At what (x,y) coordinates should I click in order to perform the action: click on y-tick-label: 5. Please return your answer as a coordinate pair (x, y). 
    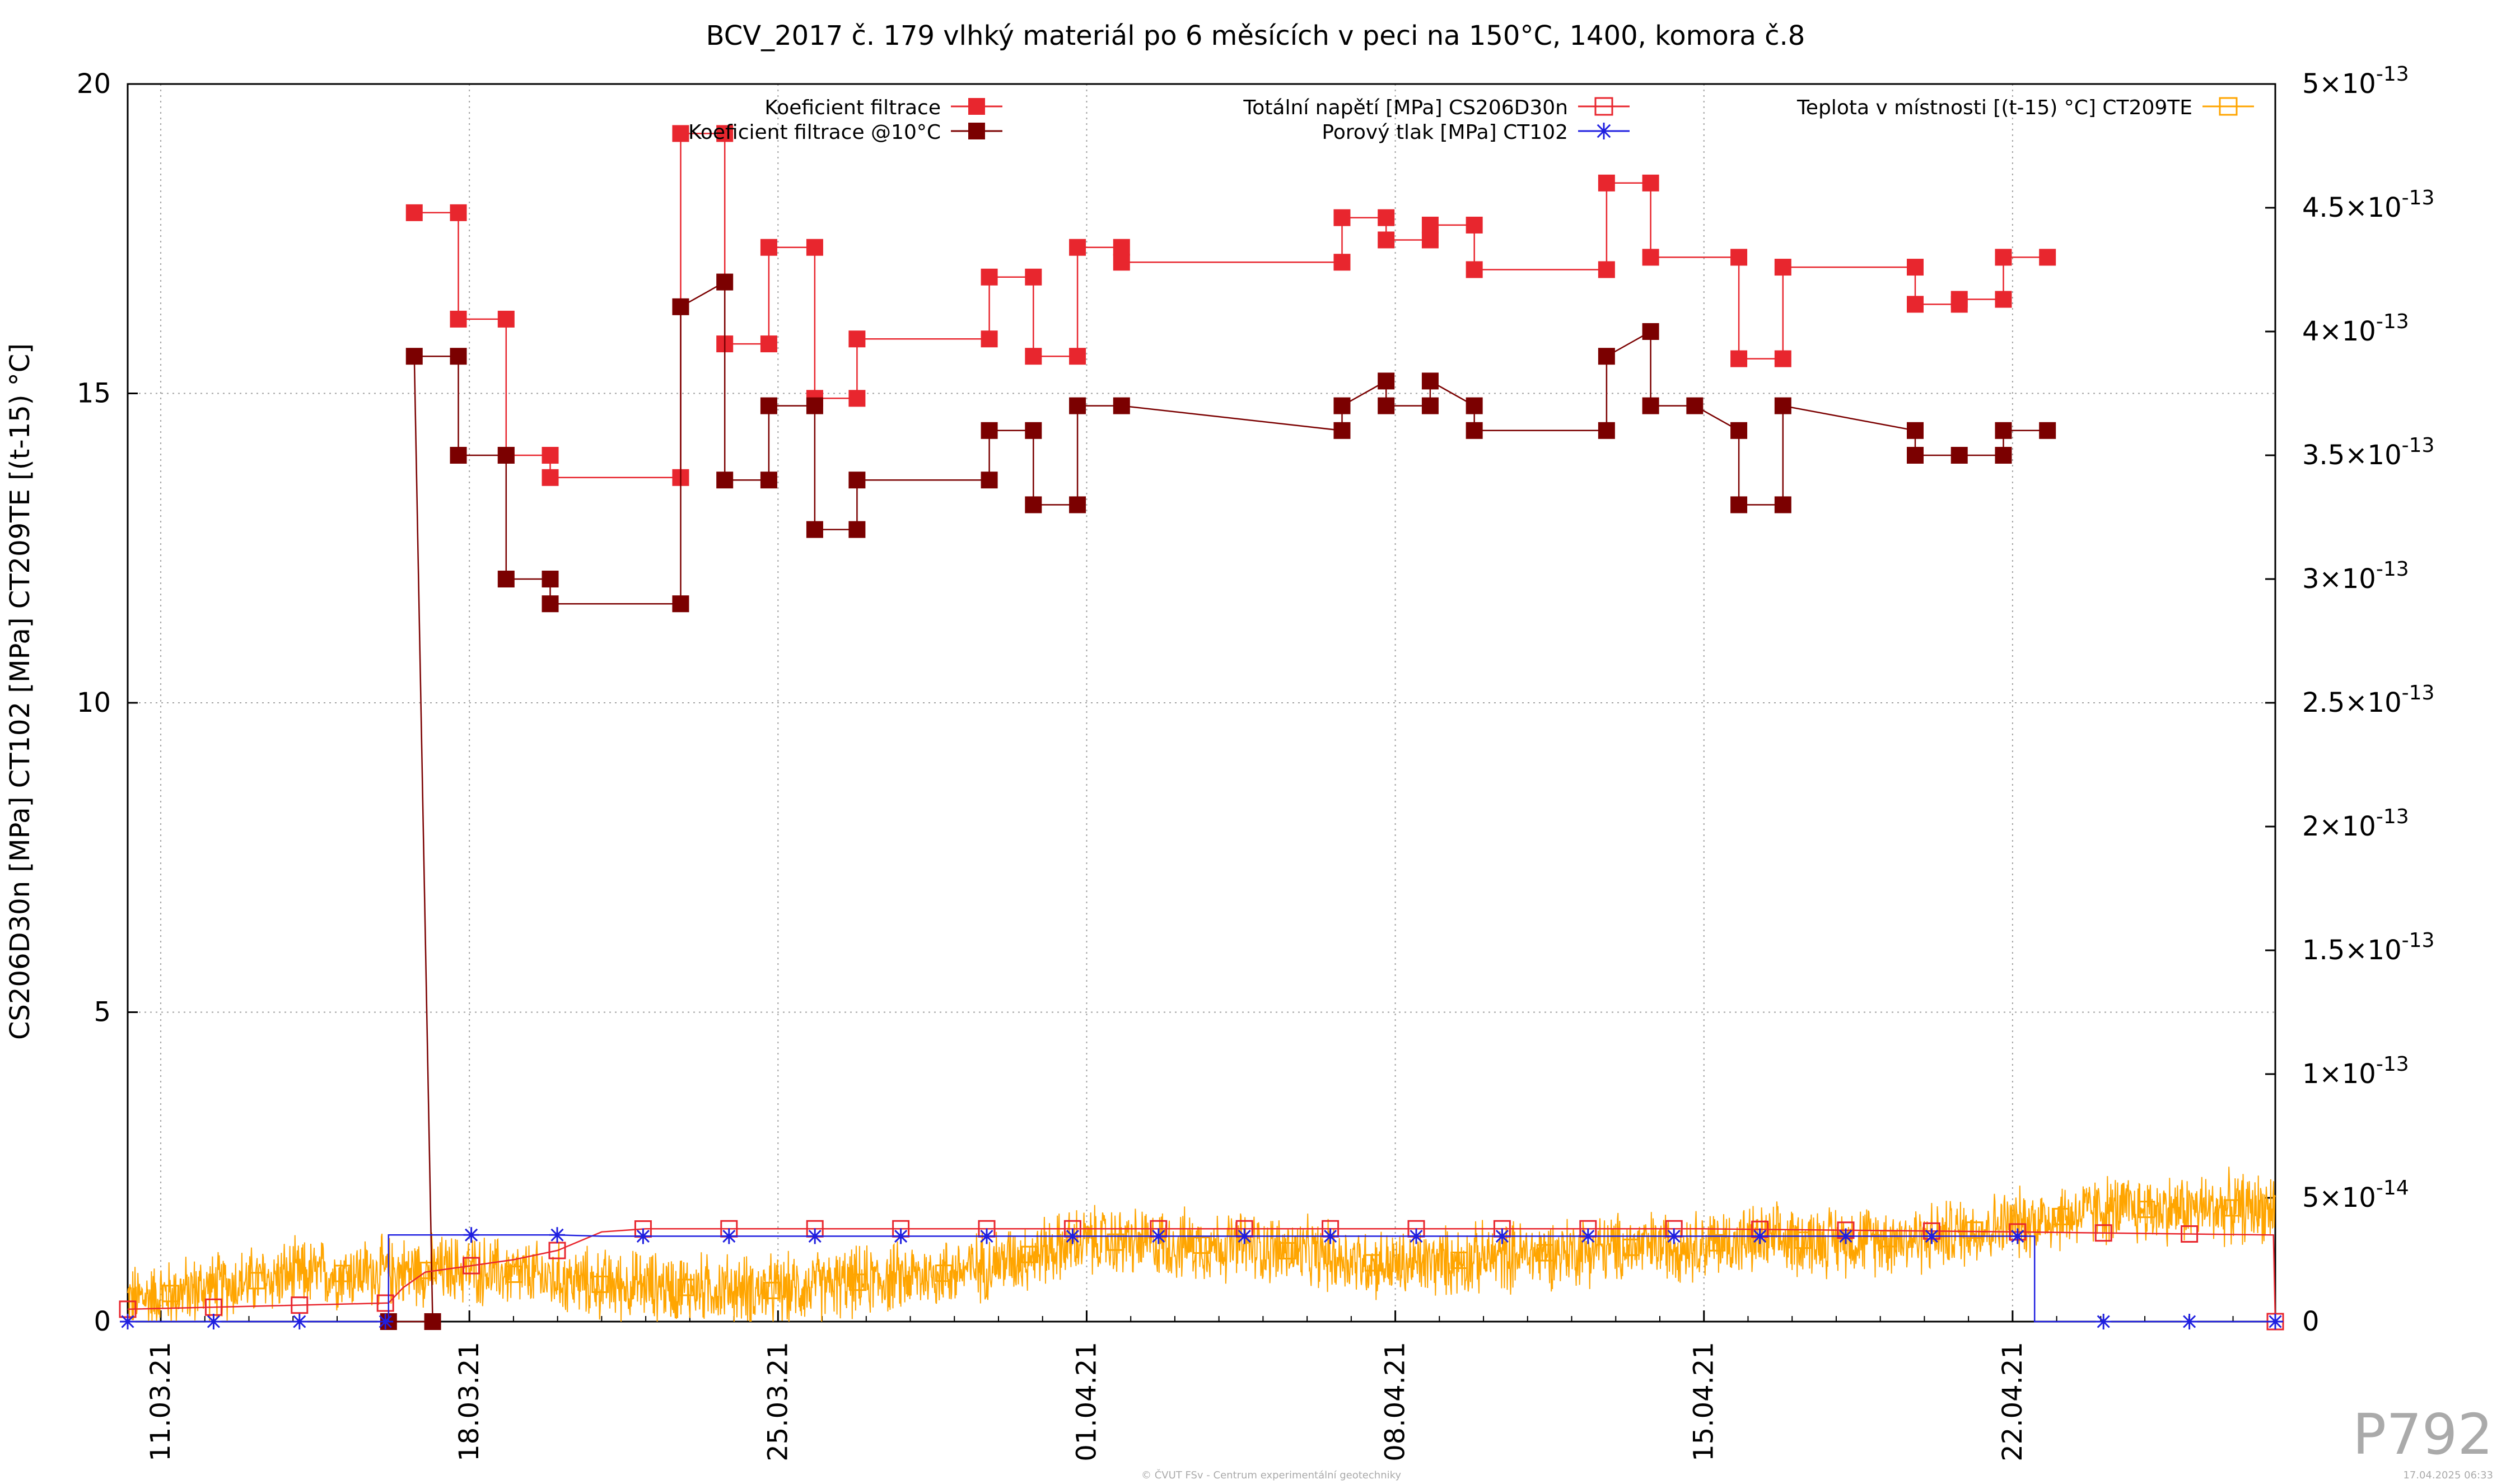
    Looking at the image, I should click on (103, 1013).